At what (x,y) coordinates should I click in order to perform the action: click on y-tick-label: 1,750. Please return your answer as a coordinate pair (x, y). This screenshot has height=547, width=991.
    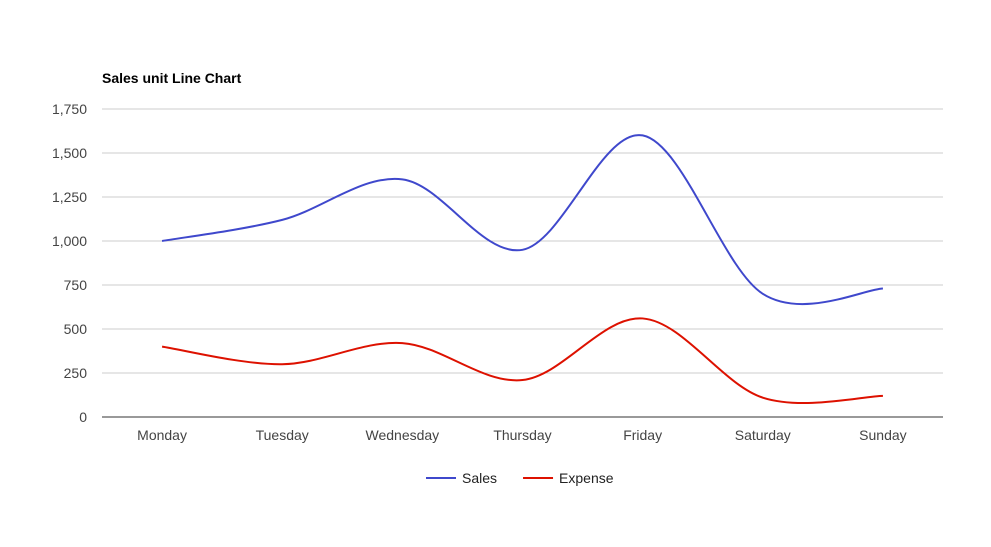
    Looking at the image, I should click on (69, 109).